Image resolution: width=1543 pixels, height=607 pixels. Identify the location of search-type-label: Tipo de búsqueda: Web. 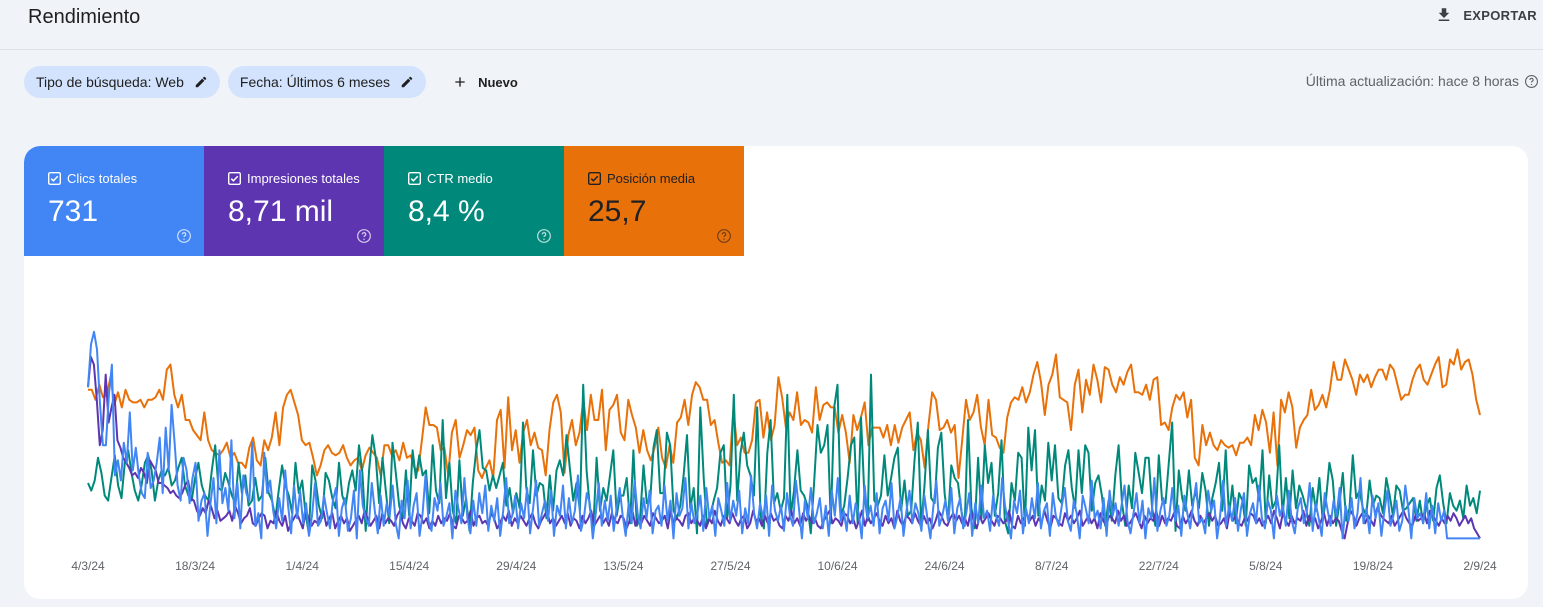
(110, 82).